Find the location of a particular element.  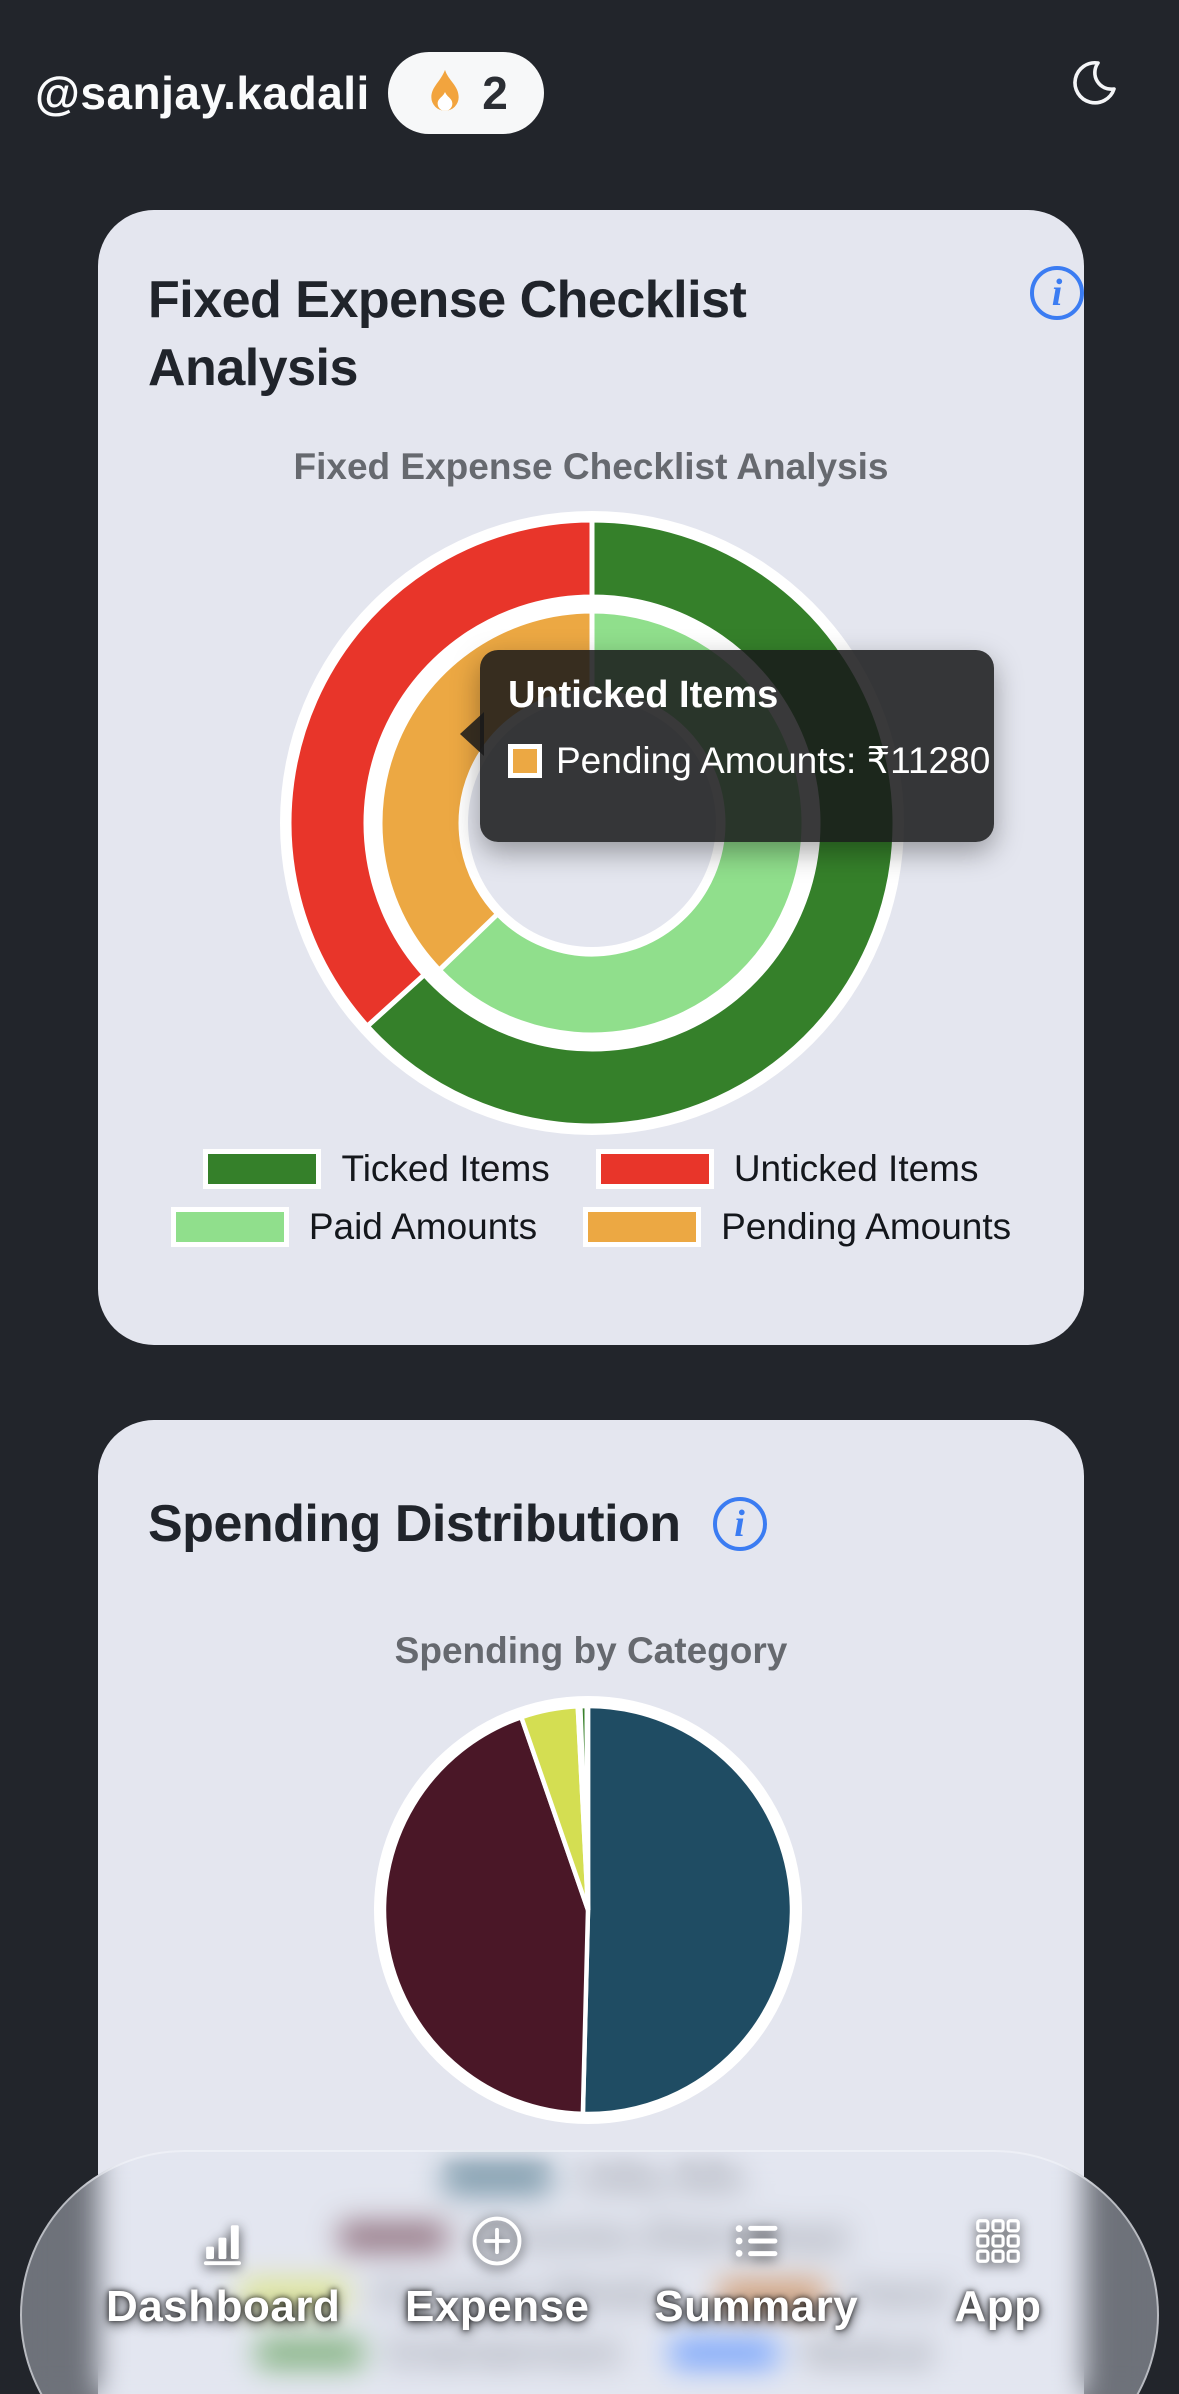

list-icon is located at coordinates (756, 2241).